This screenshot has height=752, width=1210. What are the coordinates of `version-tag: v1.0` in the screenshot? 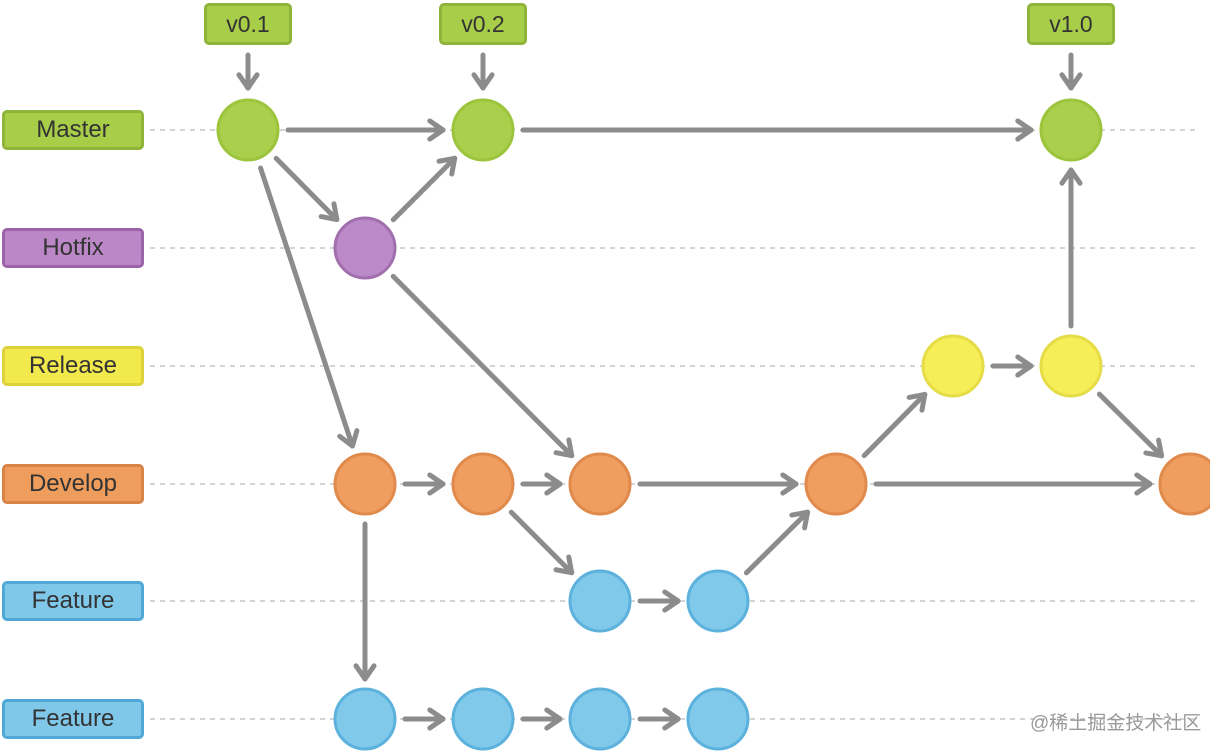 It's located at (1071, 24).